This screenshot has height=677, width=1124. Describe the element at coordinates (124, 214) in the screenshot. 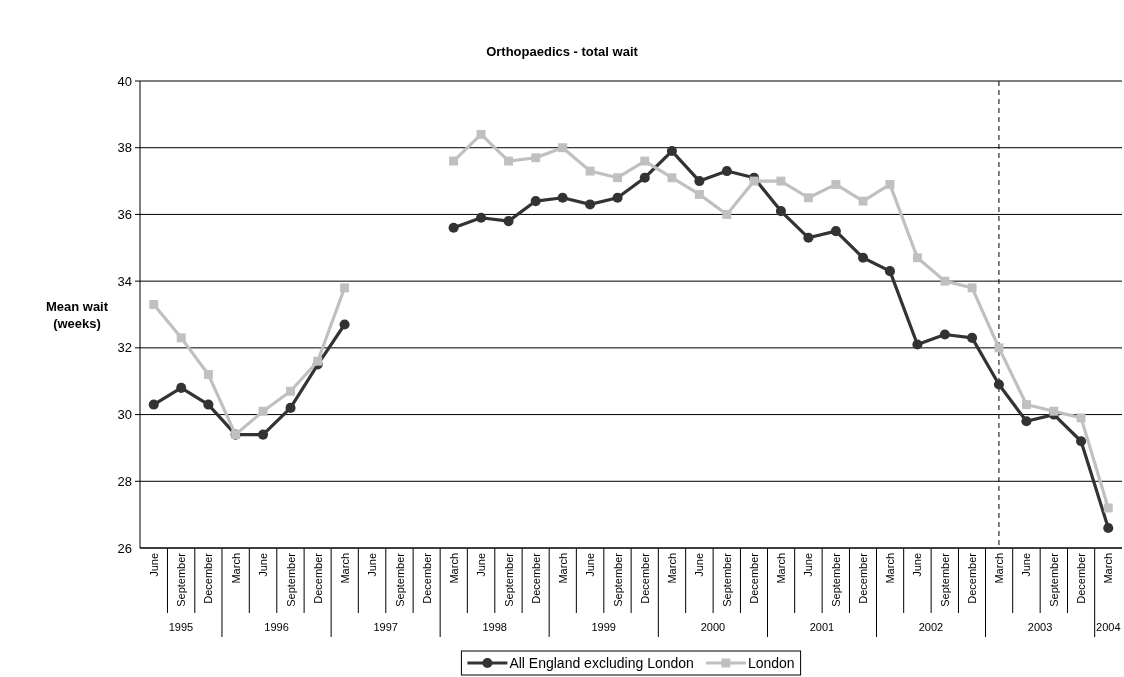

I see `y-tick-label: 36` at that location.